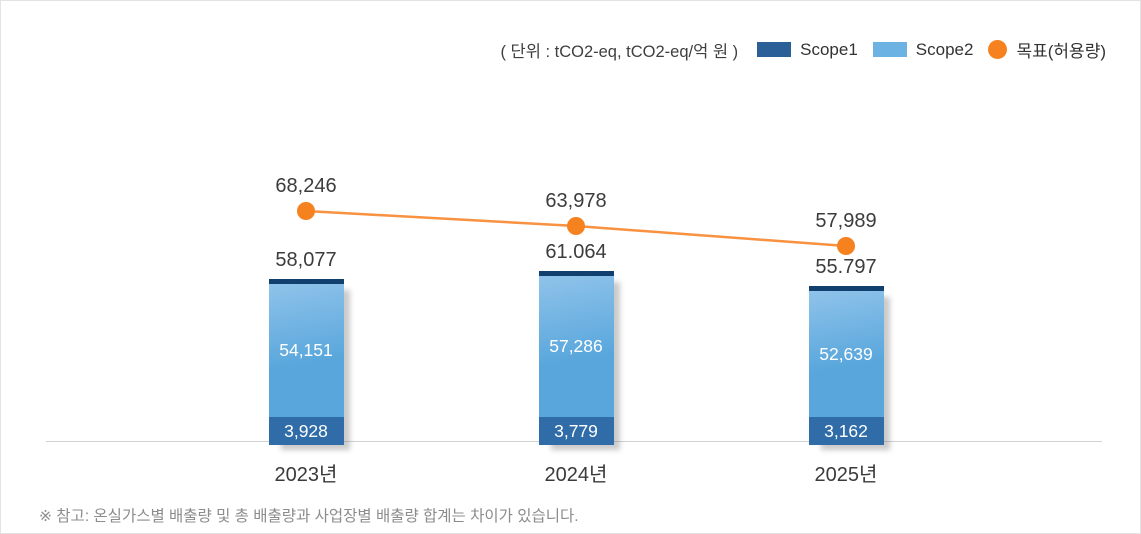 Image resolution: width=1141 pixels, height=534 pixels. I want to click on scope2-value-label: 57,286, so click(576, 346).